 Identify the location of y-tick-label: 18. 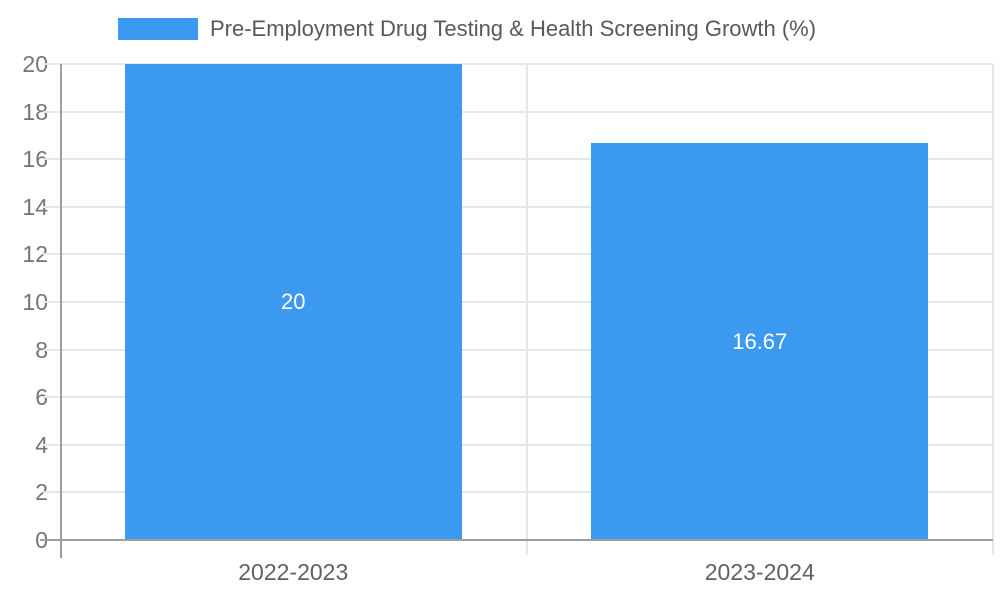
(35, 111).